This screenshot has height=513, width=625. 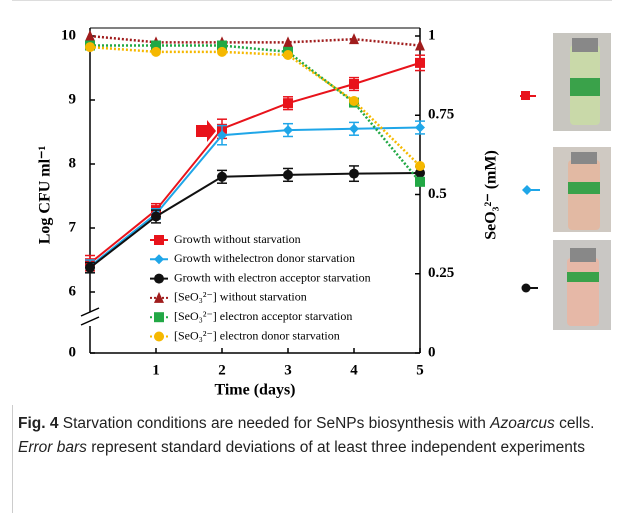 What do you see at coordinates (73, 99) in the screenshot?
I see `y-tick-label: 9` at bounding box center [73, 99].